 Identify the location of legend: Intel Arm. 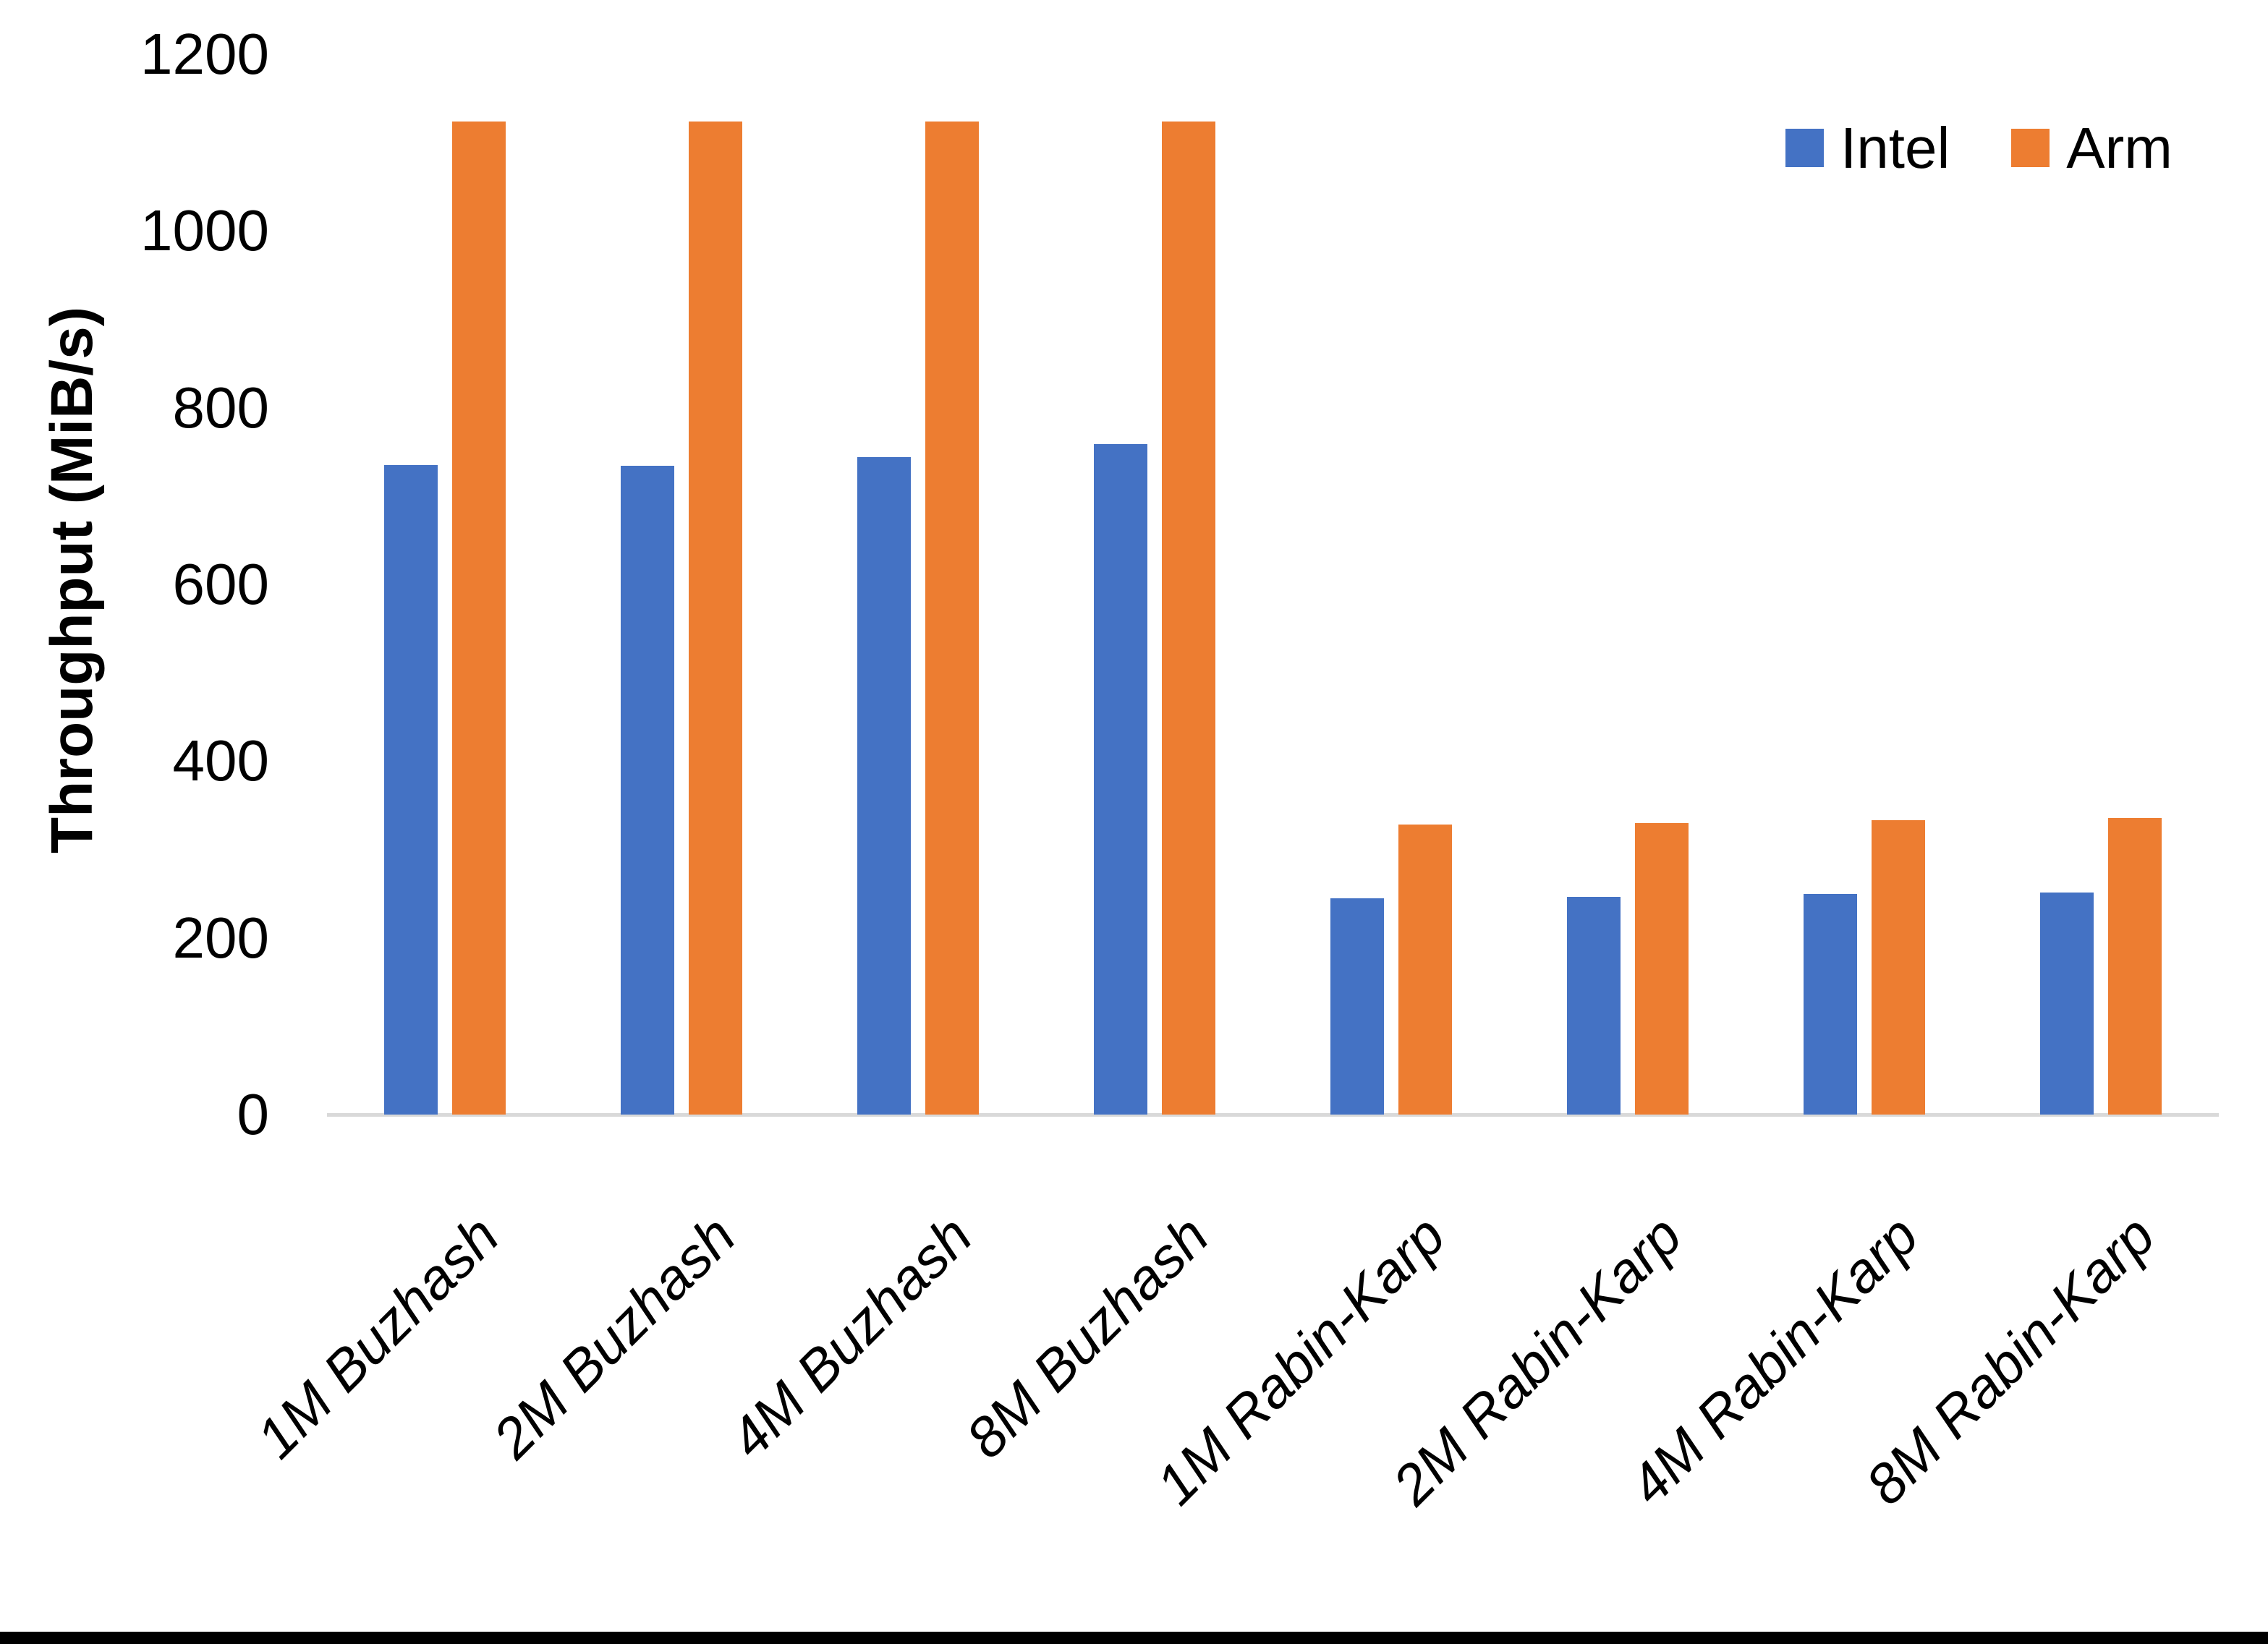
(1979, 148).